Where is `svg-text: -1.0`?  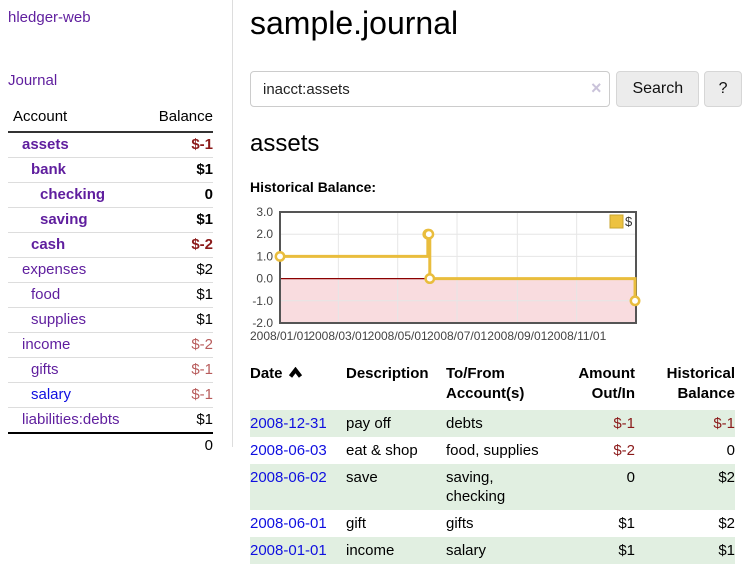
svg-text: -1.0 is located at coordinates (262, 301).